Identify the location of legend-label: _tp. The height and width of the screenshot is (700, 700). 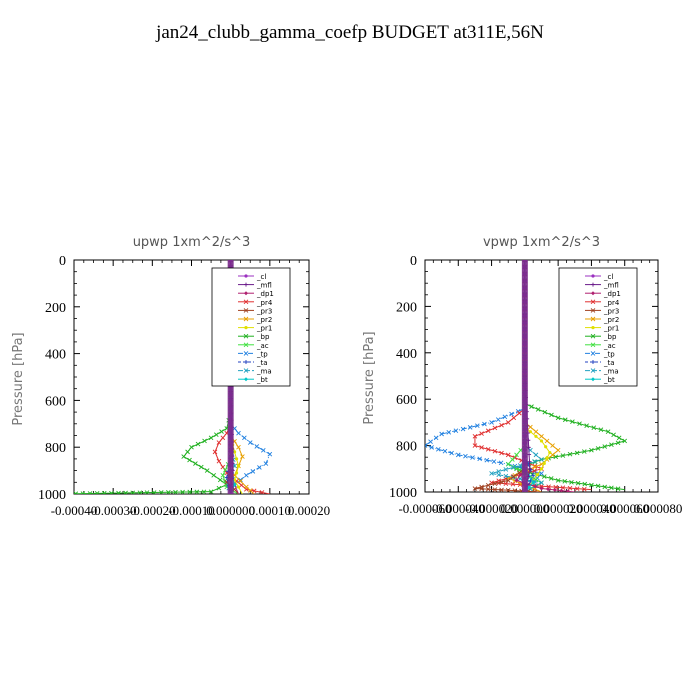
(609, 354).